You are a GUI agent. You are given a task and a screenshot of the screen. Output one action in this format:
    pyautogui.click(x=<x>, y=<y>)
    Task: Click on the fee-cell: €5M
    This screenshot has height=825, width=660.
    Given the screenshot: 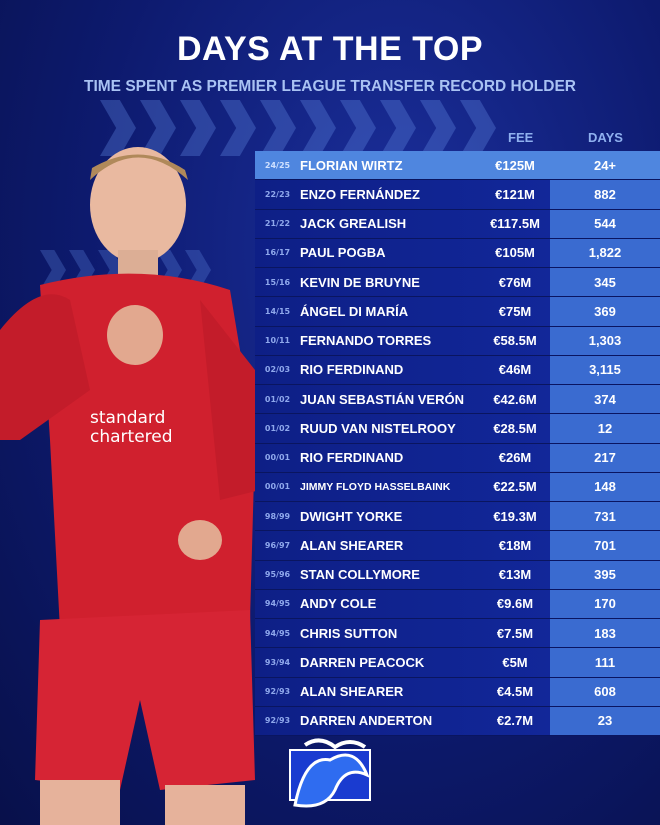 What is the action you would take?
    pyautogui.click(x=515, y=662)
    